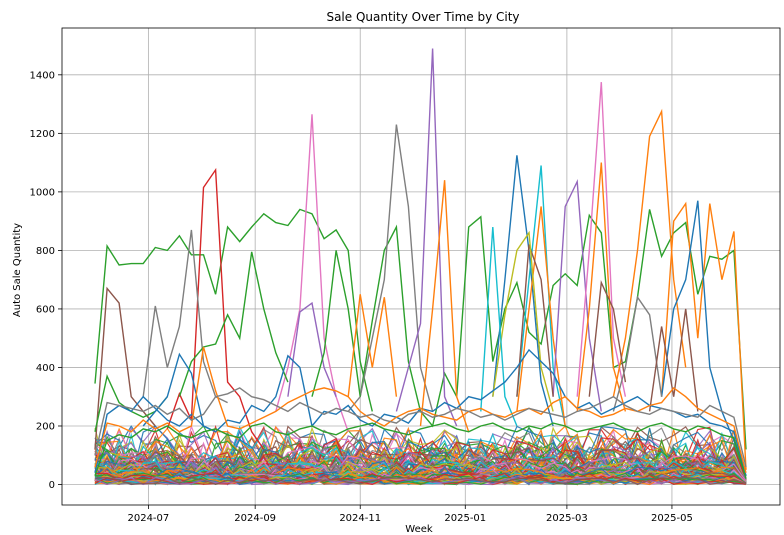  Describe the element at coordinates (42, 192) in the screenshot. I see `y-tick-label: 1000` at that location.